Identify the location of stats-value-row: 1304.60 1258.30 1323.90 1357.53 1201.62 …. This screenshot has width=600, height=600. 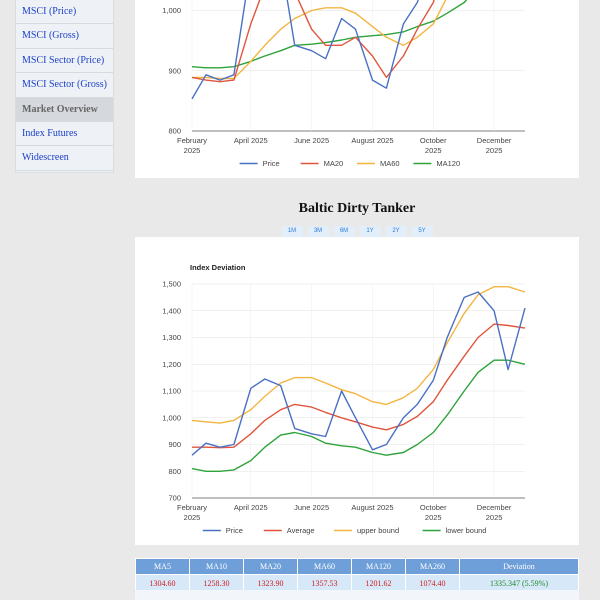
(357, 583).